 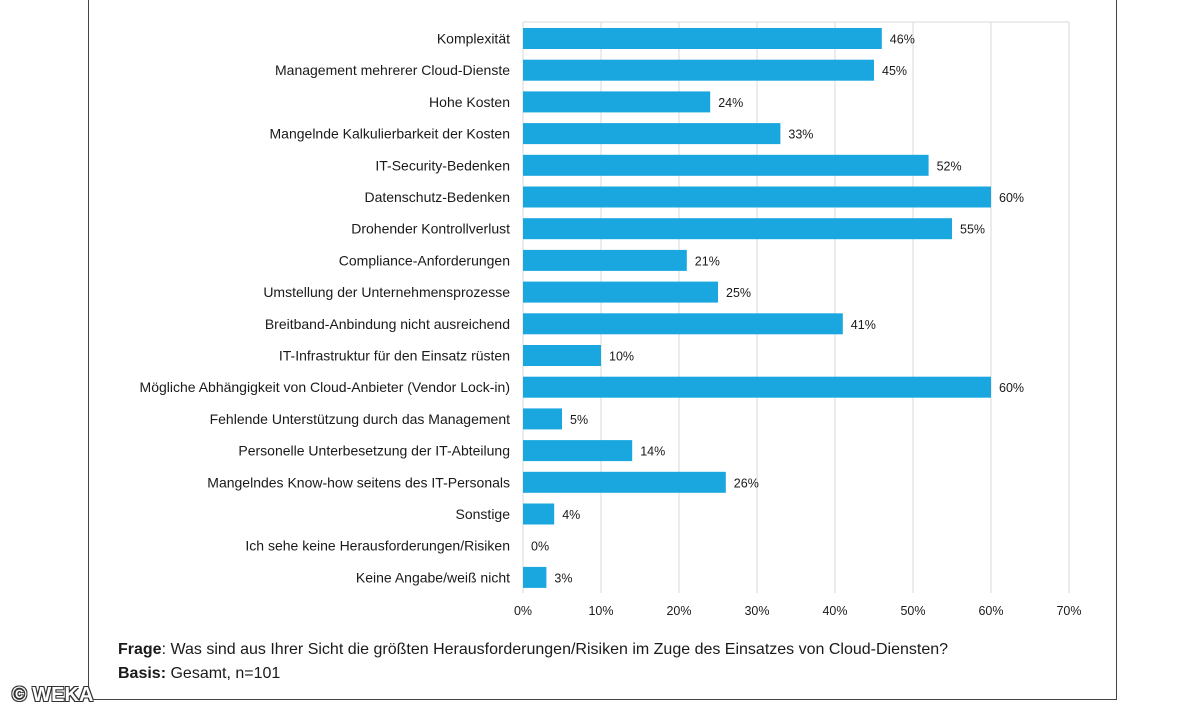 What do you see at coordinates (571, 515) in the screenshot?
I see `value-label: 4%` at bounding box center [571, 515].